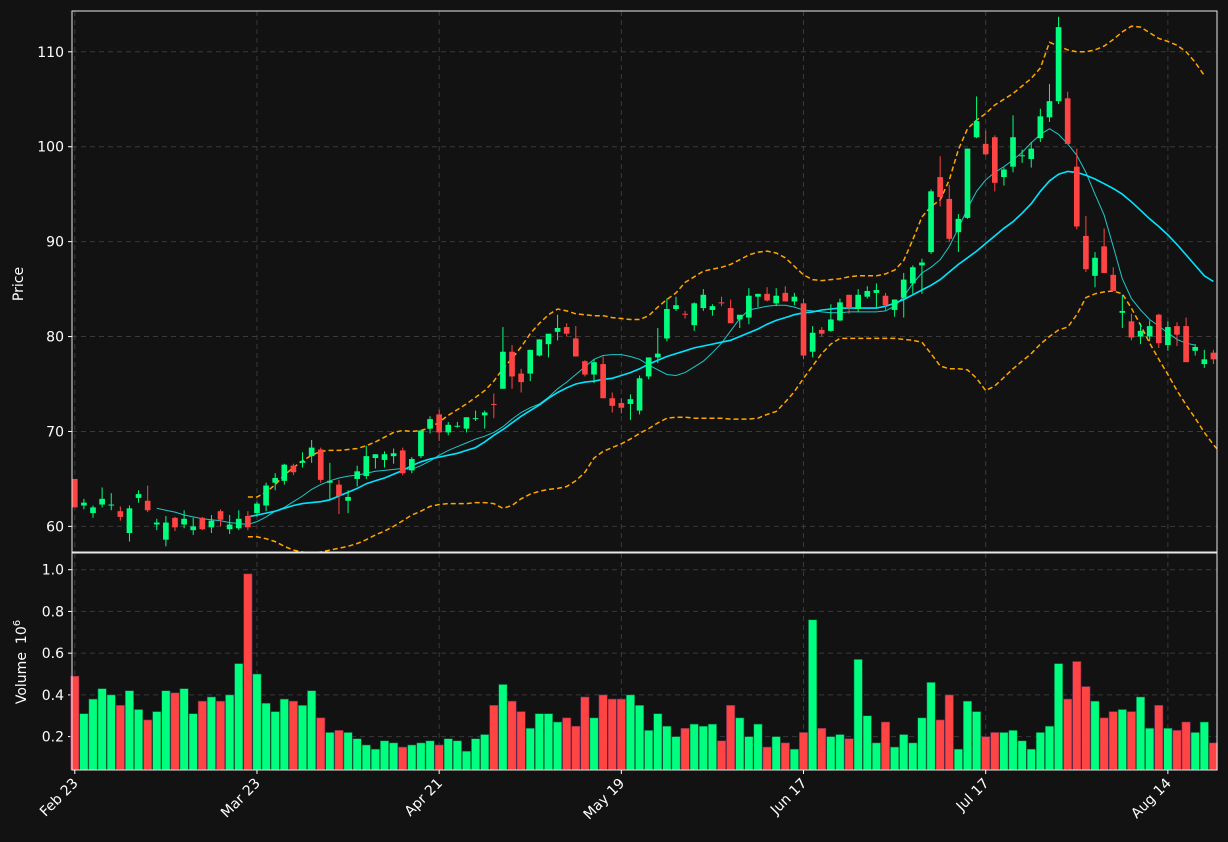  Describe the element at coordinates (53, 738) in the screenshot. I see `volume-tick-label: 0.2` at that location.